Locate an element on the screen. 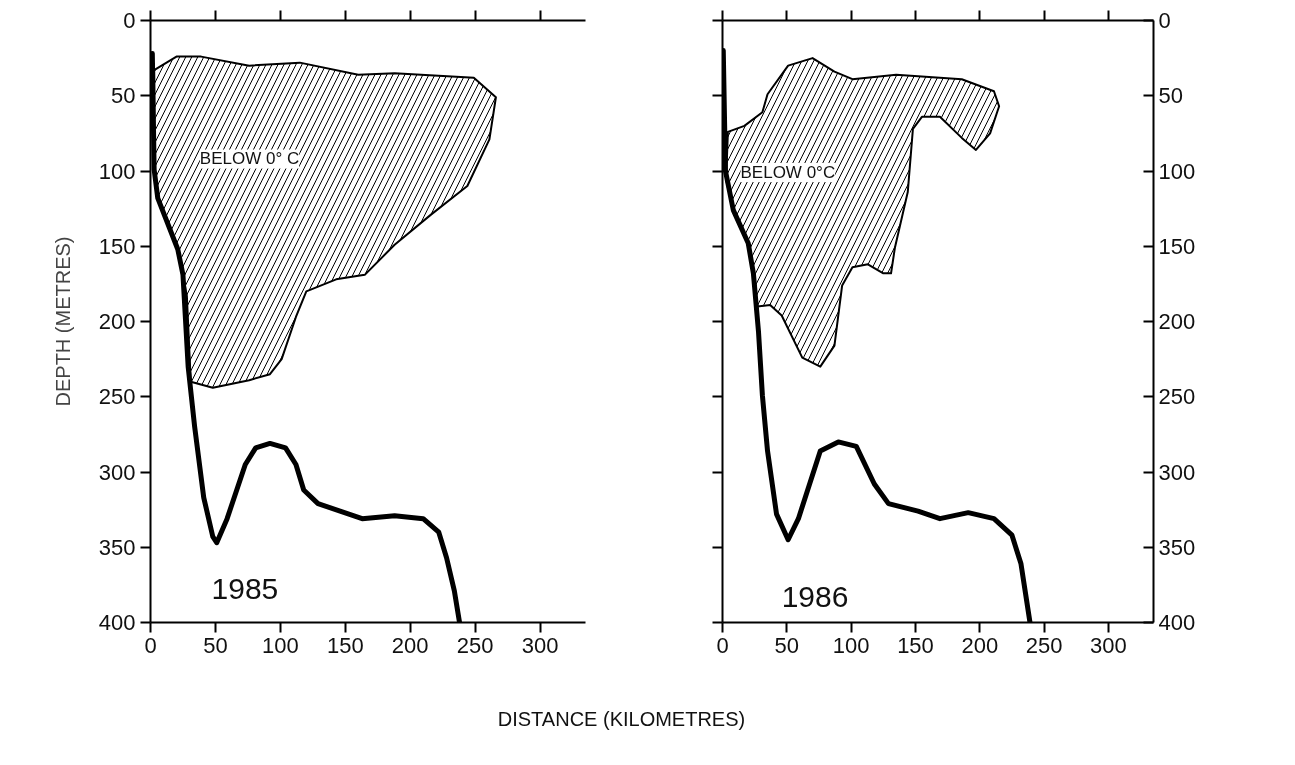 This screenshot has height=765, width=1295. annotation: 1985 is located at coordinates (245, 589).